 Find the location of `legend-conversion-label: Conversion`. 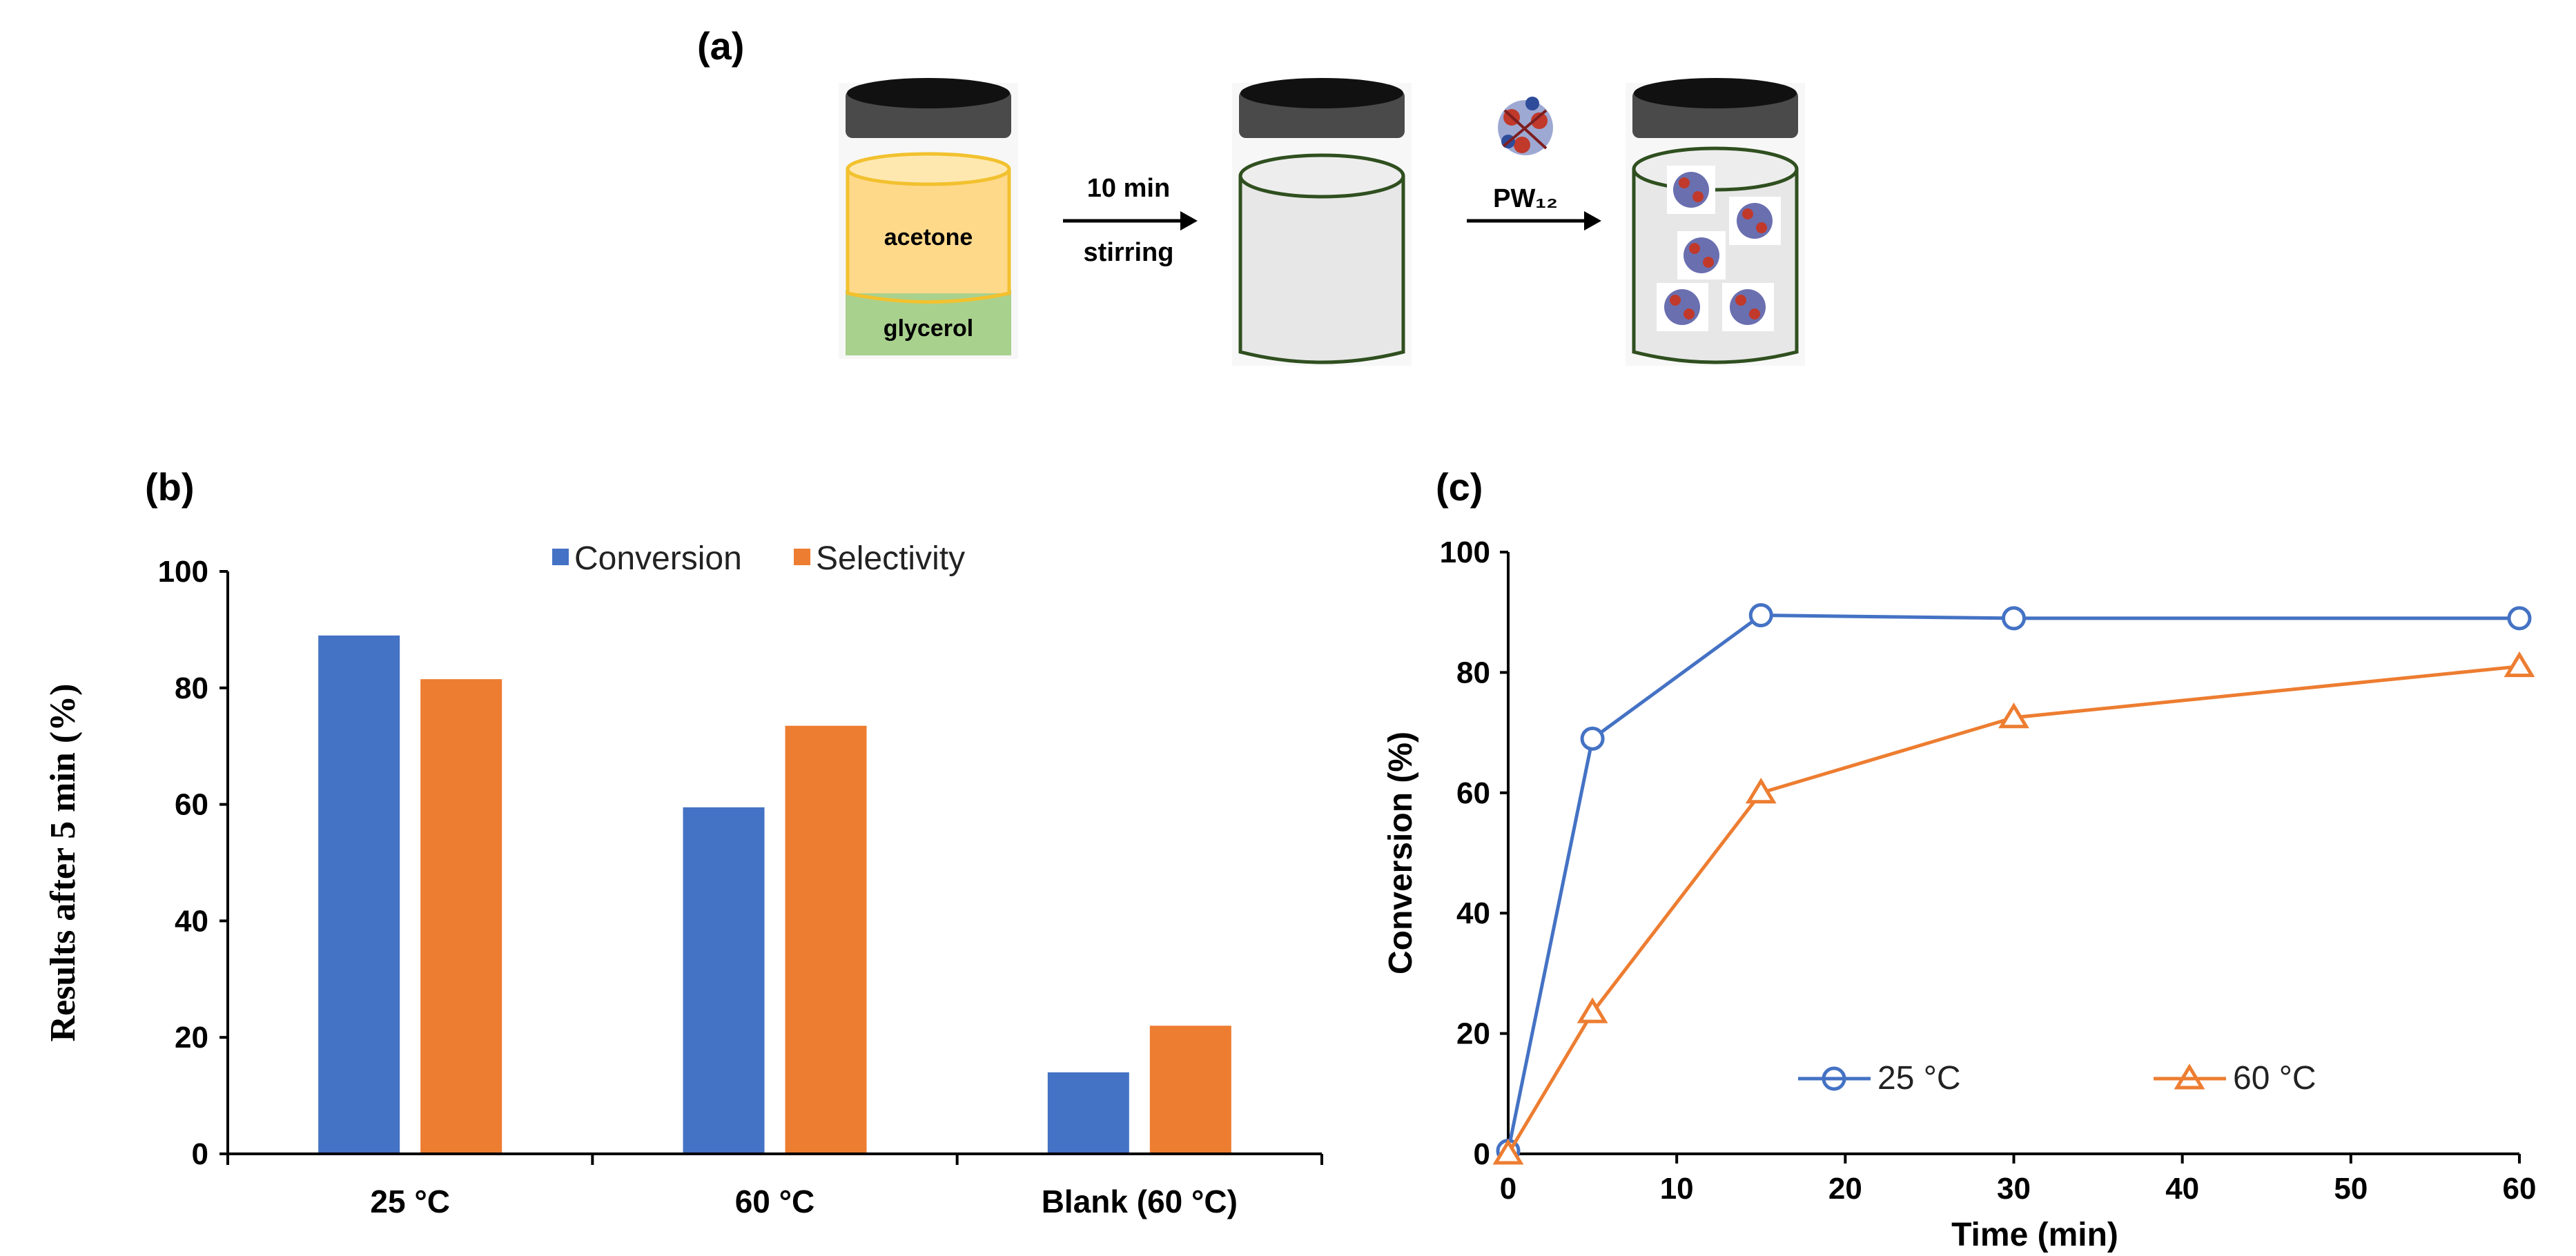

legend-conversion-label: Conversion is located at coordinates (658, 558).